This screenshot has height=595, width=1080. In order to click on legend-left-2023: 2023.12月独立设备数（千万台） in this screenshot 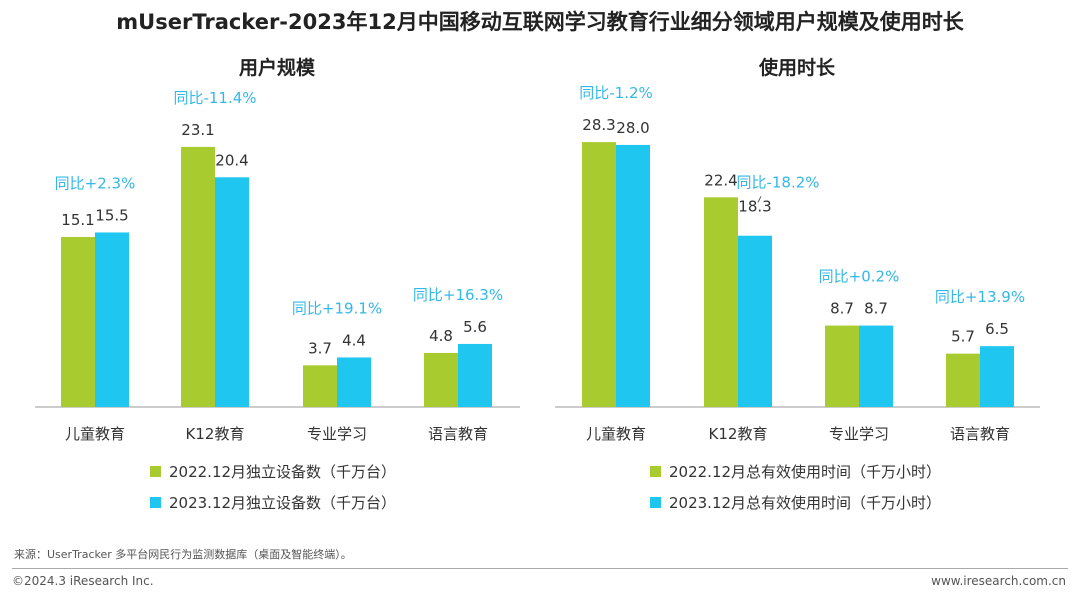, I will do `click(273, 502)`.